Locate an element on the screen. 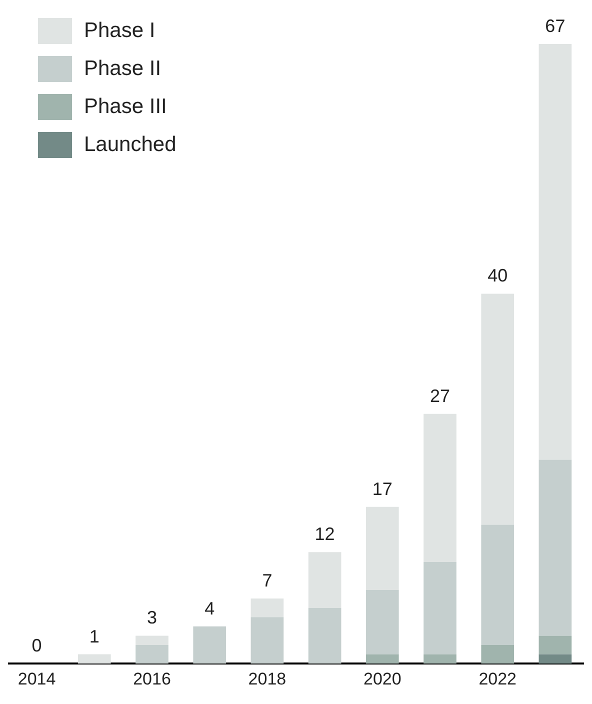  x-tick-label: 2018 is located at coordinates (267, 678).